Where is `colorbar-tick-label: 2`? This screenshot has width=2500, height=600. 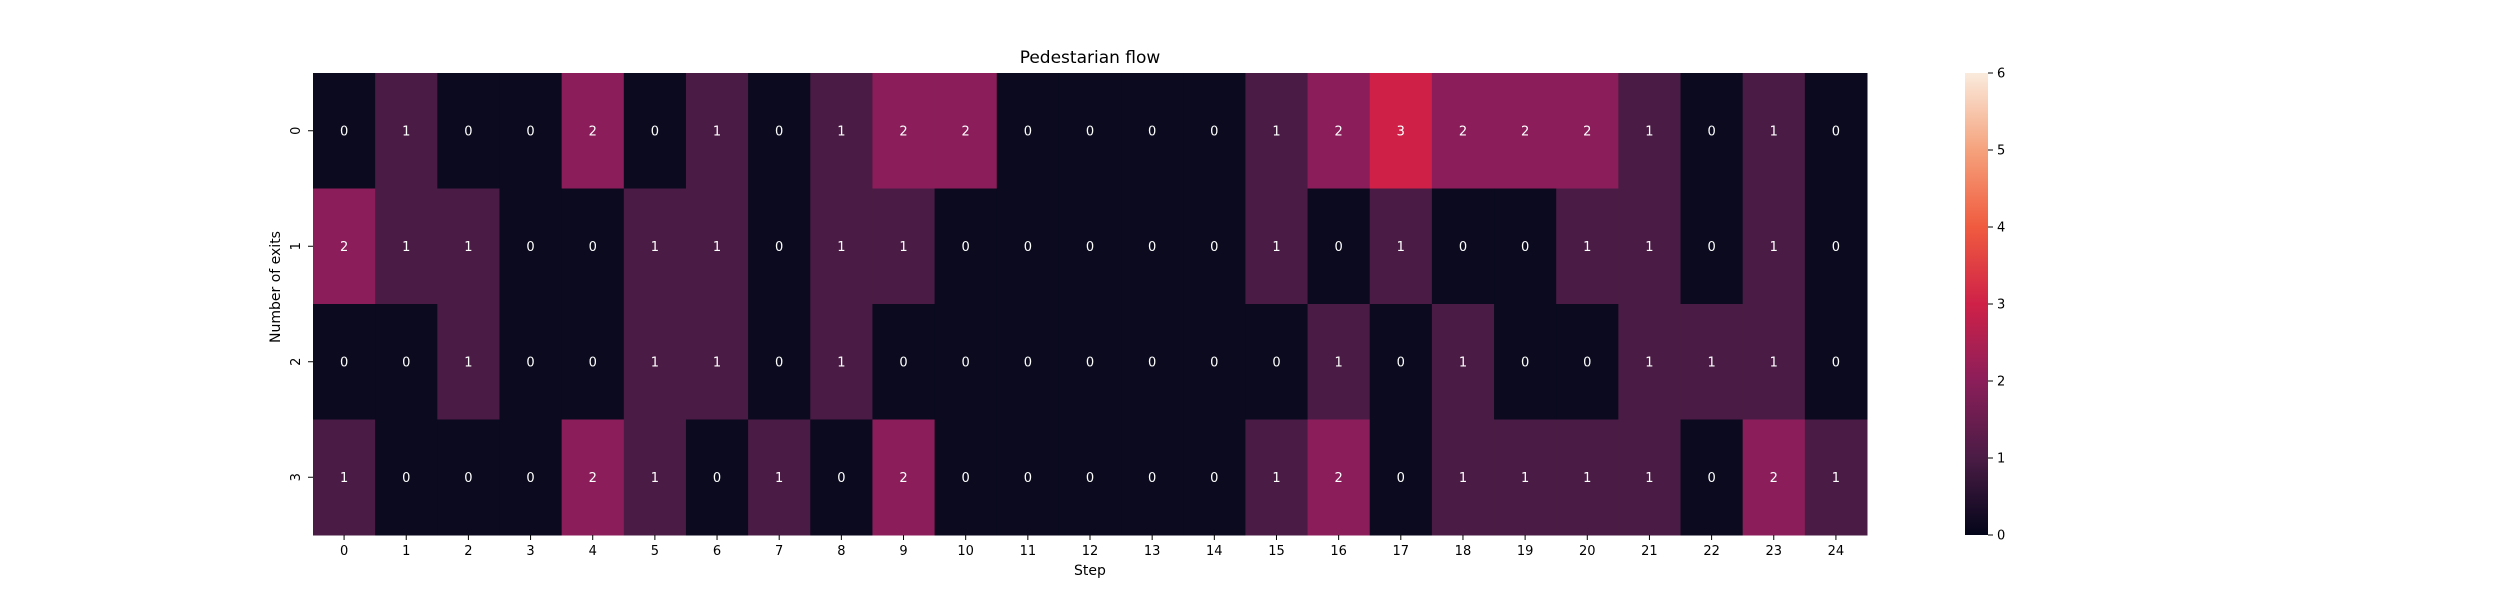 colorbar-tick-label: 2 is located at coordinates (2001, 382).